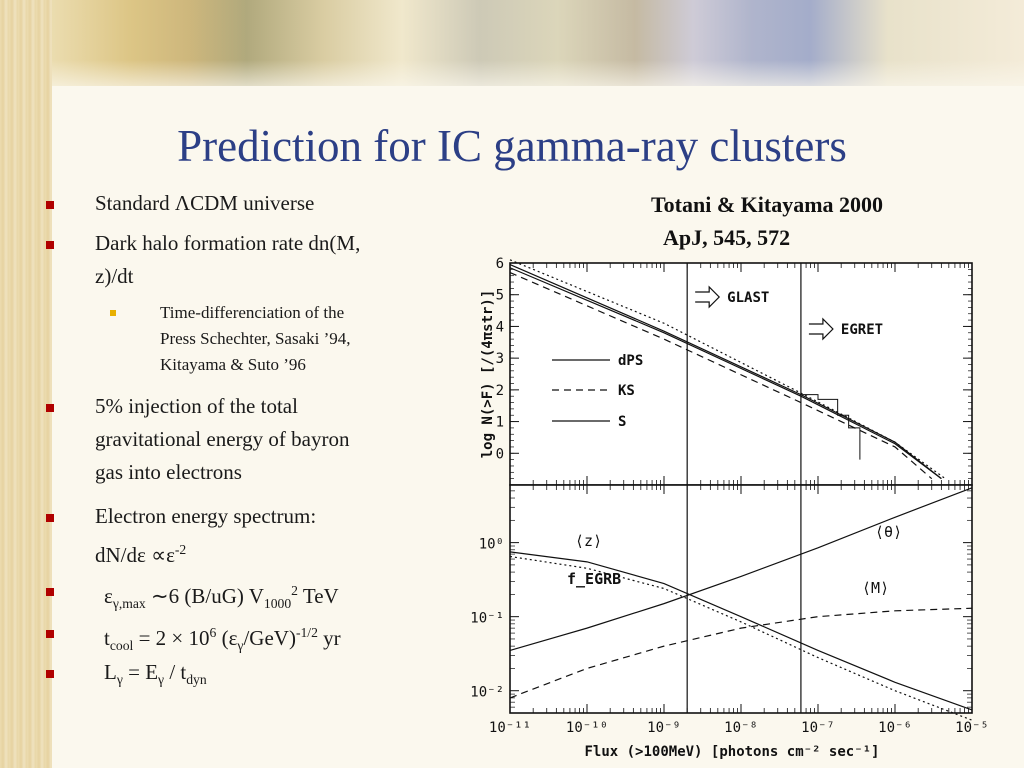 This screenshot has width=1024, height=768. What do you see at coordinates (500, 359) in the screenshot?
I see `y-tick-label: 3` at bounding box center [500, 359].